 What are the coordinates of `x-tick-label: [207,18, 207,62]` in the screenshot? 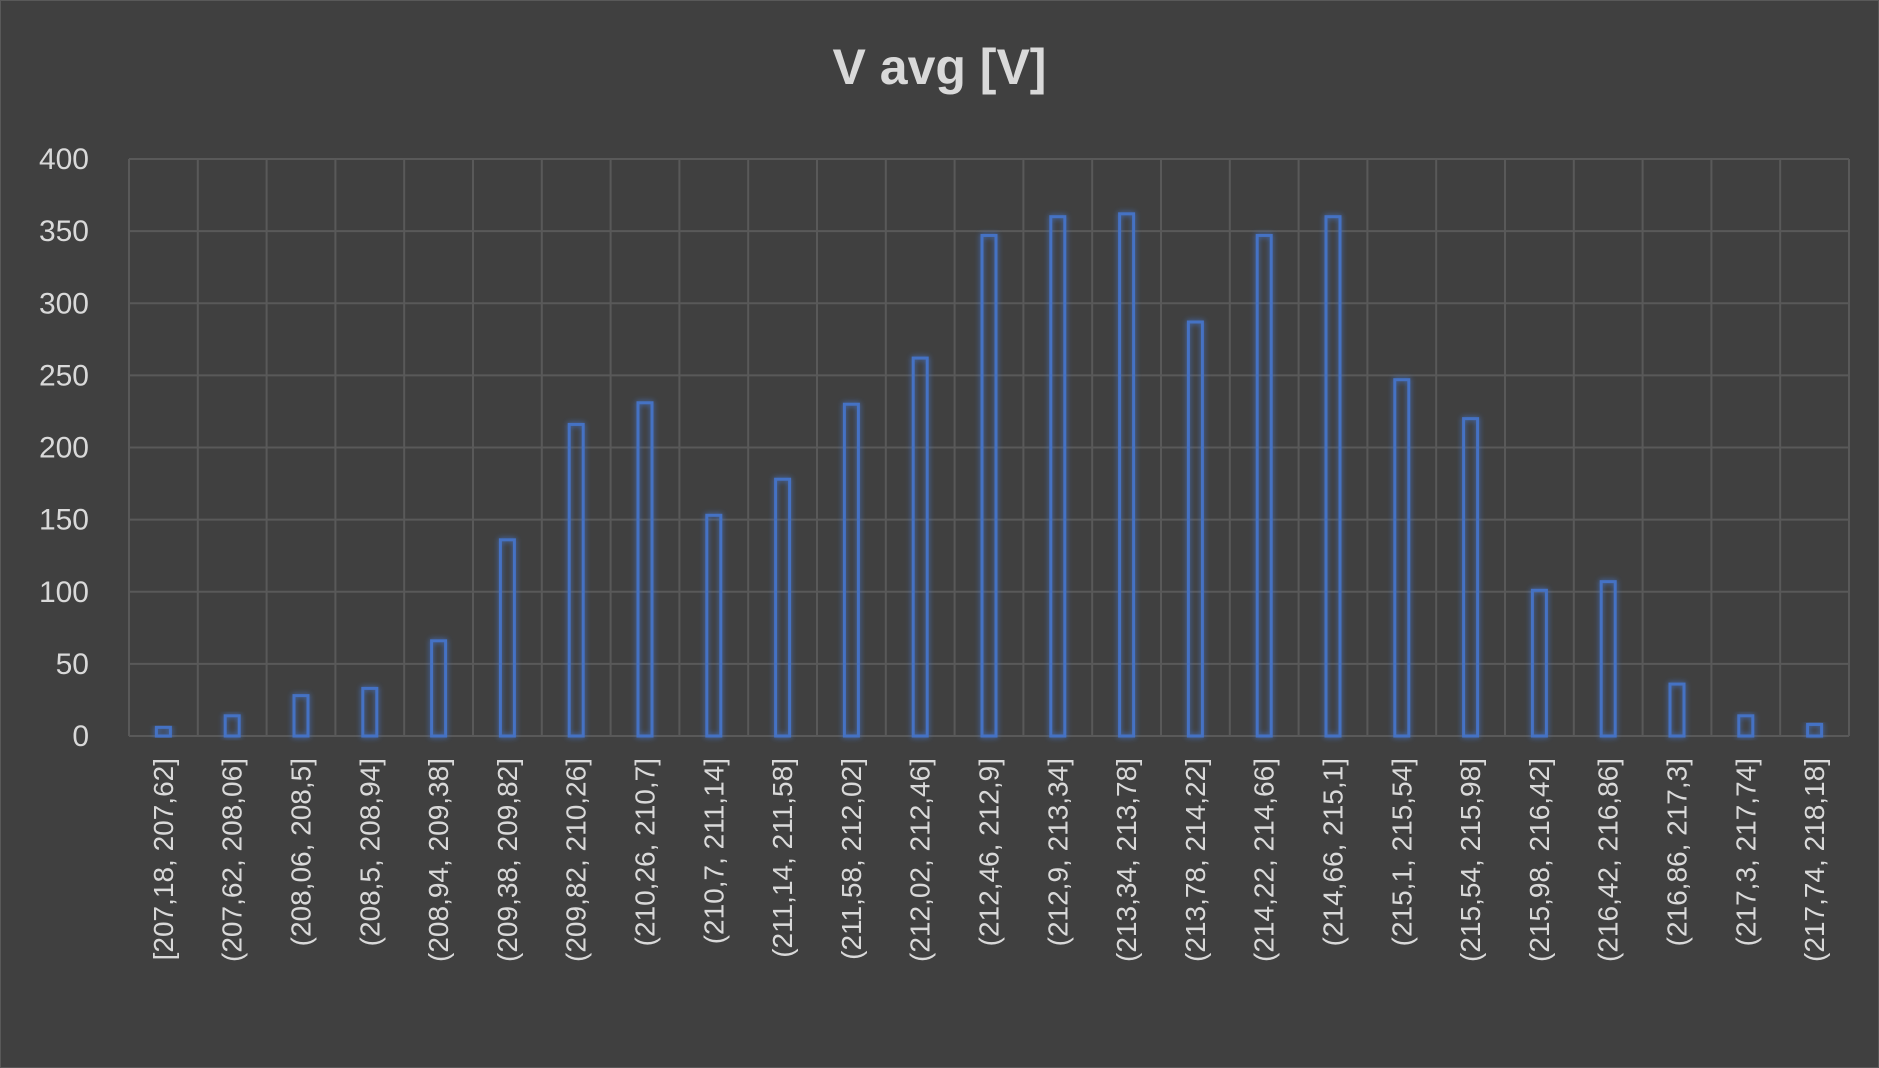 It's located at (163, 859).